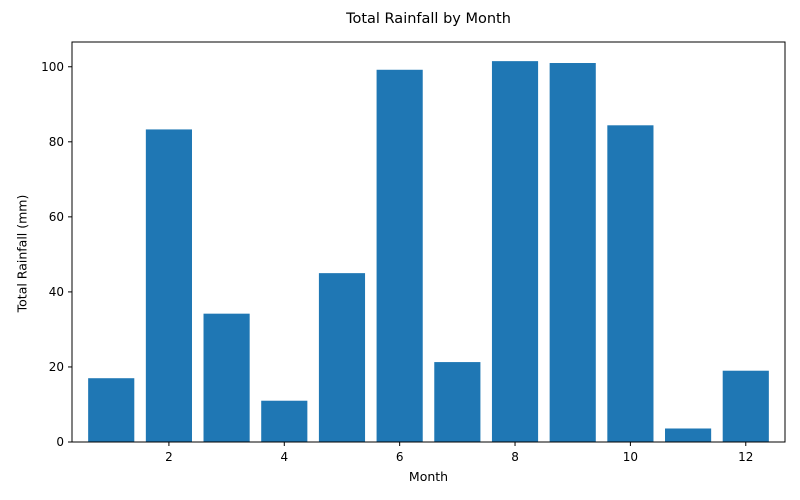 The height and width of the screenshot is (500, 800). I want to click on chart-title: Total Rainfall by Month, so click(428, 19).